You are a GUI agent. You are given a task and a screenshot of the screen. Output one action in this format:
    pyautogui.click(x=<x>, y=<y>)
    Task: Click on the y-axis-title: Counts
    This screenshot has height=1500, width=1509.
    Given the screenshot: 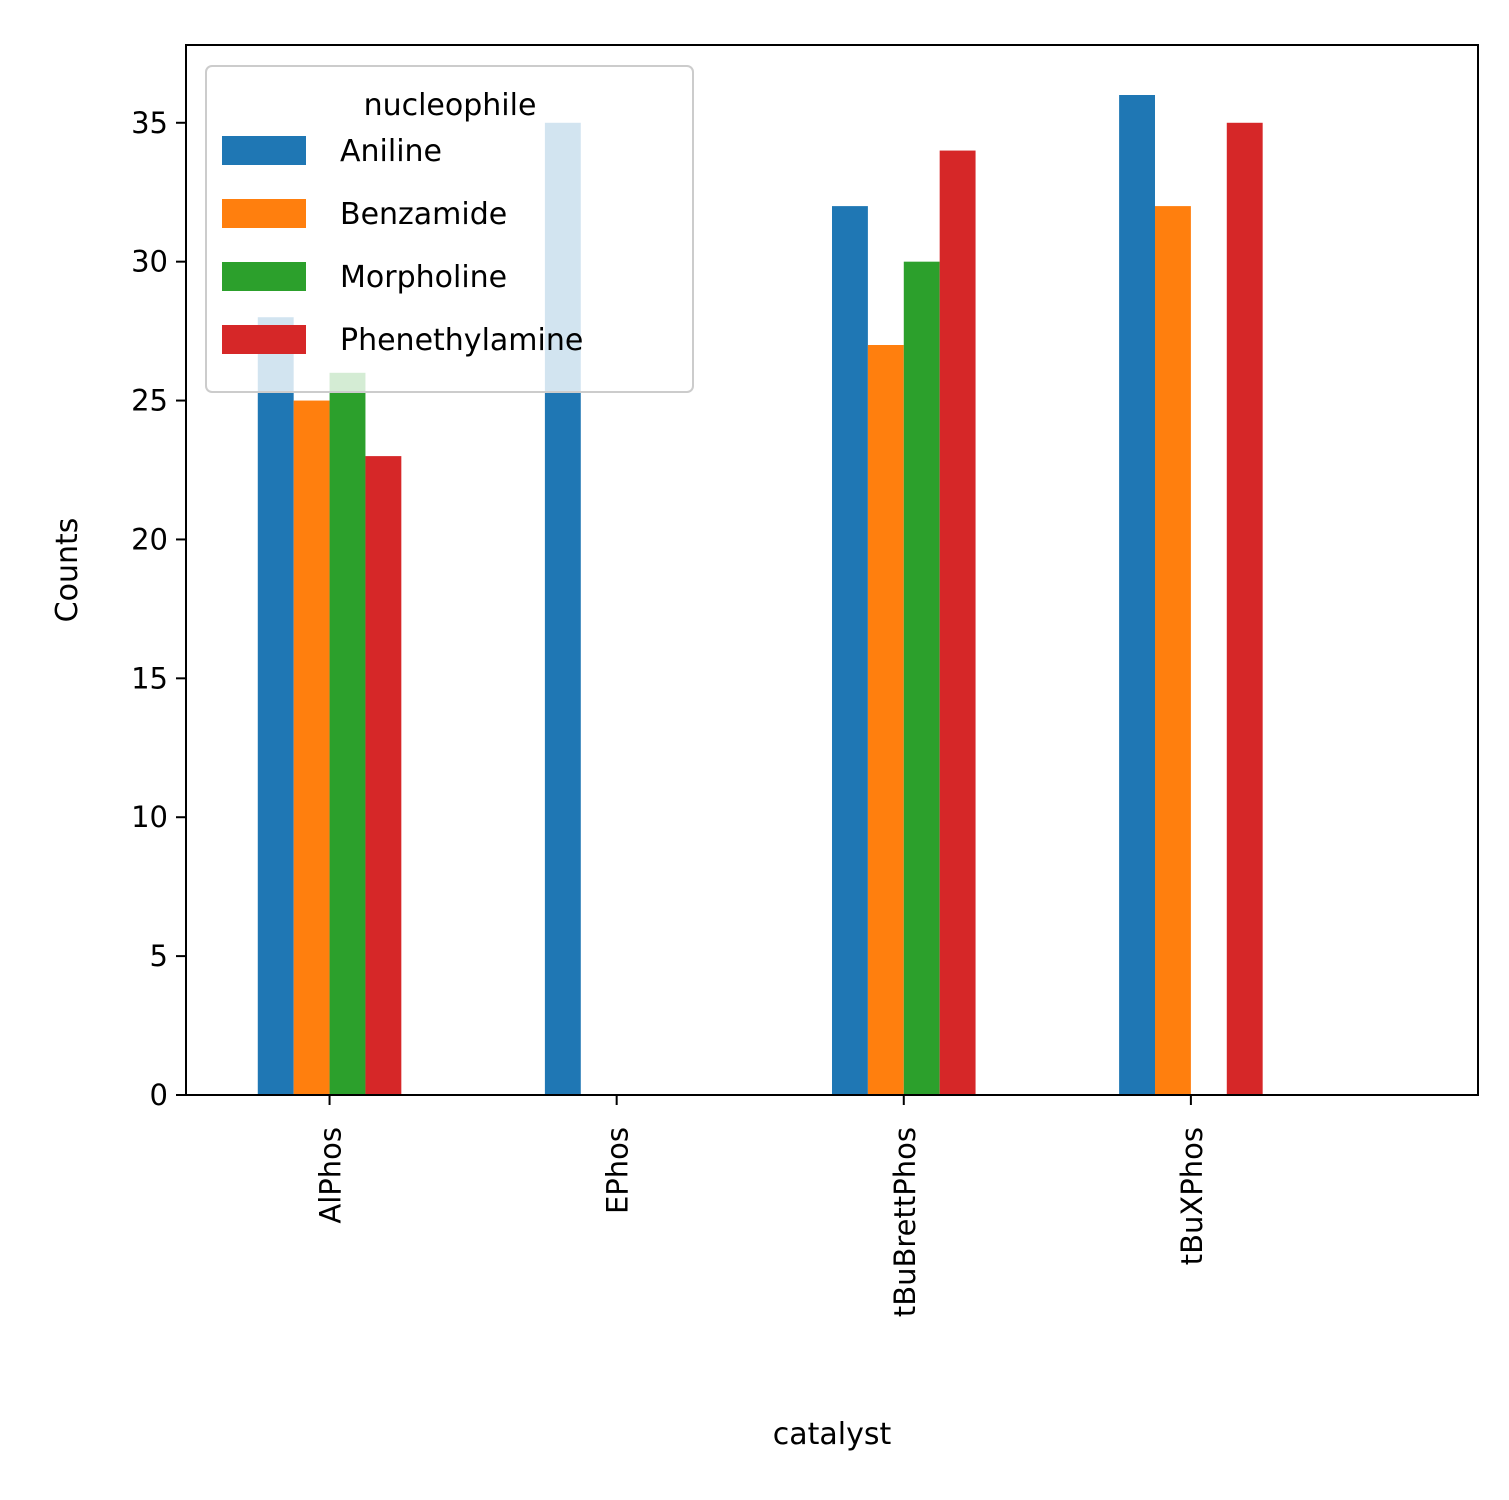 What is the action you would take?
    pyautogui.click(x=67, y=570)
    